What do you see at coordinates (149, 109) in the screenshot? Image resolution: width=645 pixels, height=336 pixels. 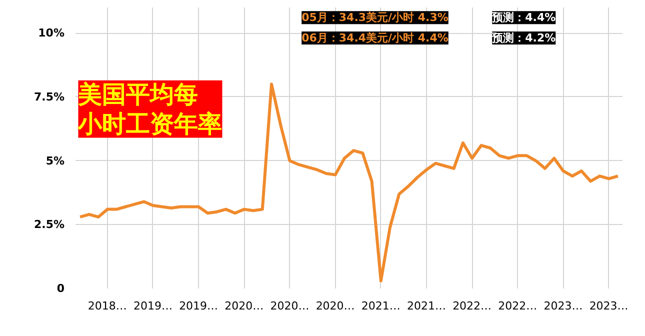 I see `text: 美国平均每小时工资年率` at bounding box center [149, 109].